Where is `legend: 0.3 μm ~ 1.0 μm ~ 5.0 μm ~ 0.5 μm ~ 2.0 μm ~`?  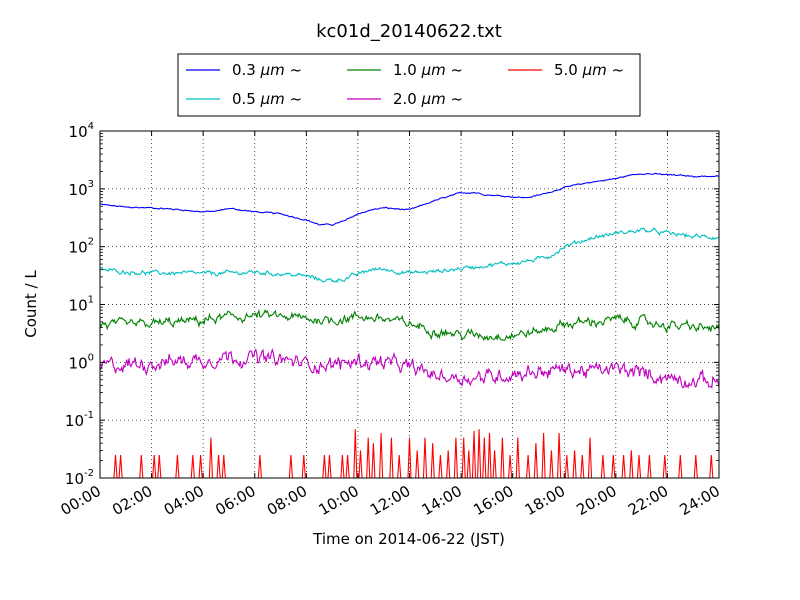
legend: 0.3 μm ~ 1.0 μm ~ 5.0 μm ~ 0.5 μm ~ 2.0 μm ~ is located at coordinates (409, 85).